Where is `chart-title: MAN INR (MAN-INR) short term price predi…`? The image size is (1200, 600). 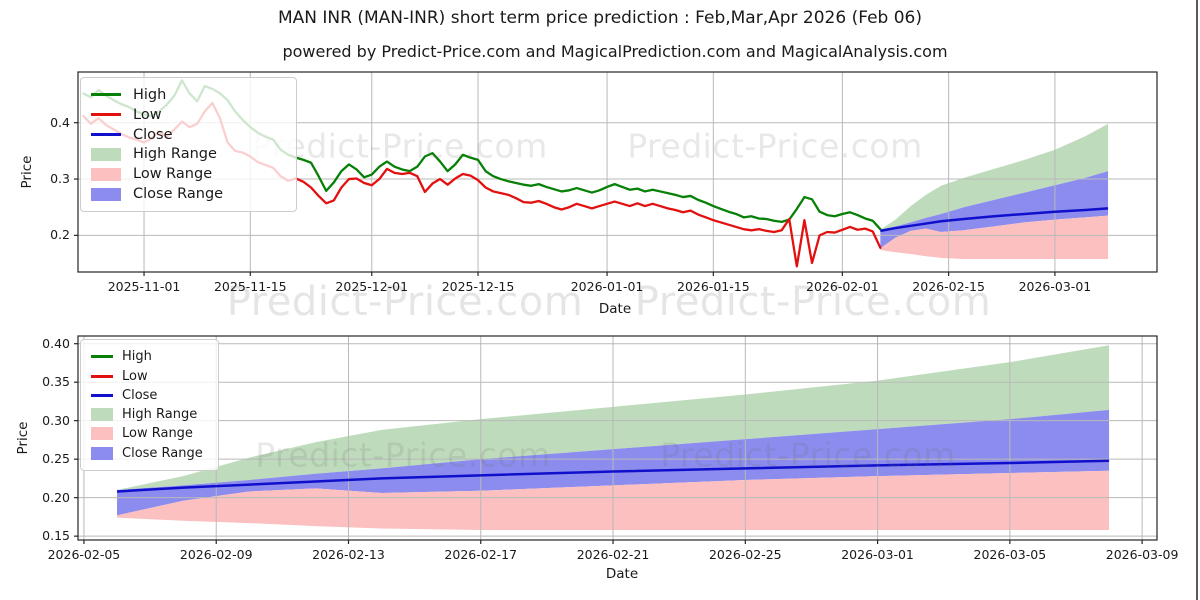 chart-title: MAN INR (MAN-INR) short term price predi… is located at coordinates (600, 18).